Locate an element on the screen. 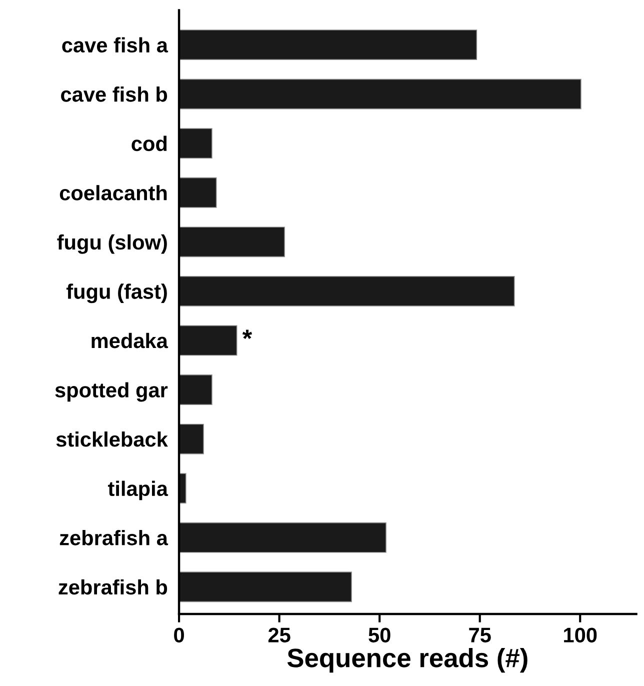 The height and width of the screenshot is (686, 644). y-tick-label: tilapia is located at coordinates (138, 490).